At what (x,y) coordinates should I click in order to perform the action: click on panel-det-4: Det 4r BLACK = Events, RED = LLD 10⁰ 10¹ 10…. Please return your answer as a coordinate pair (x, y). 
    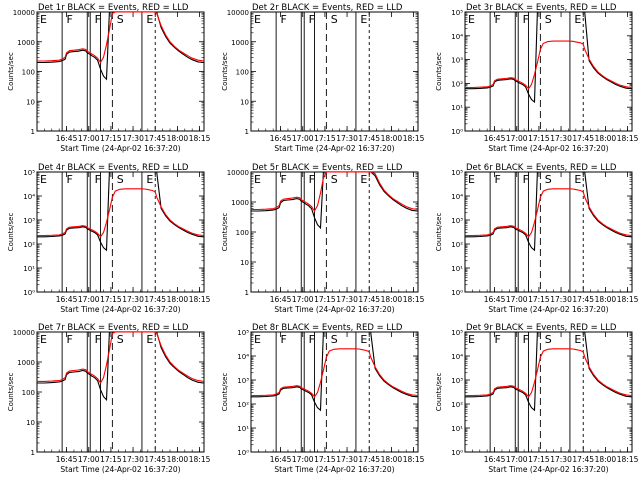
    Looking at the image, I should click on (109, 238).